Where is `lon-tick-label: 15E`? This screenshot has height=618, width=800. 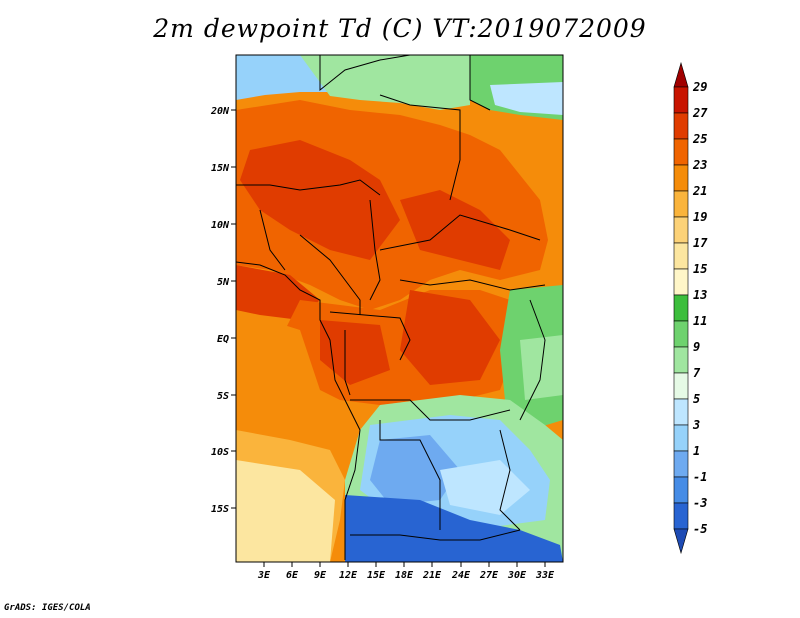
lon-tick-label: 15E is located at coordinates (376, 575).